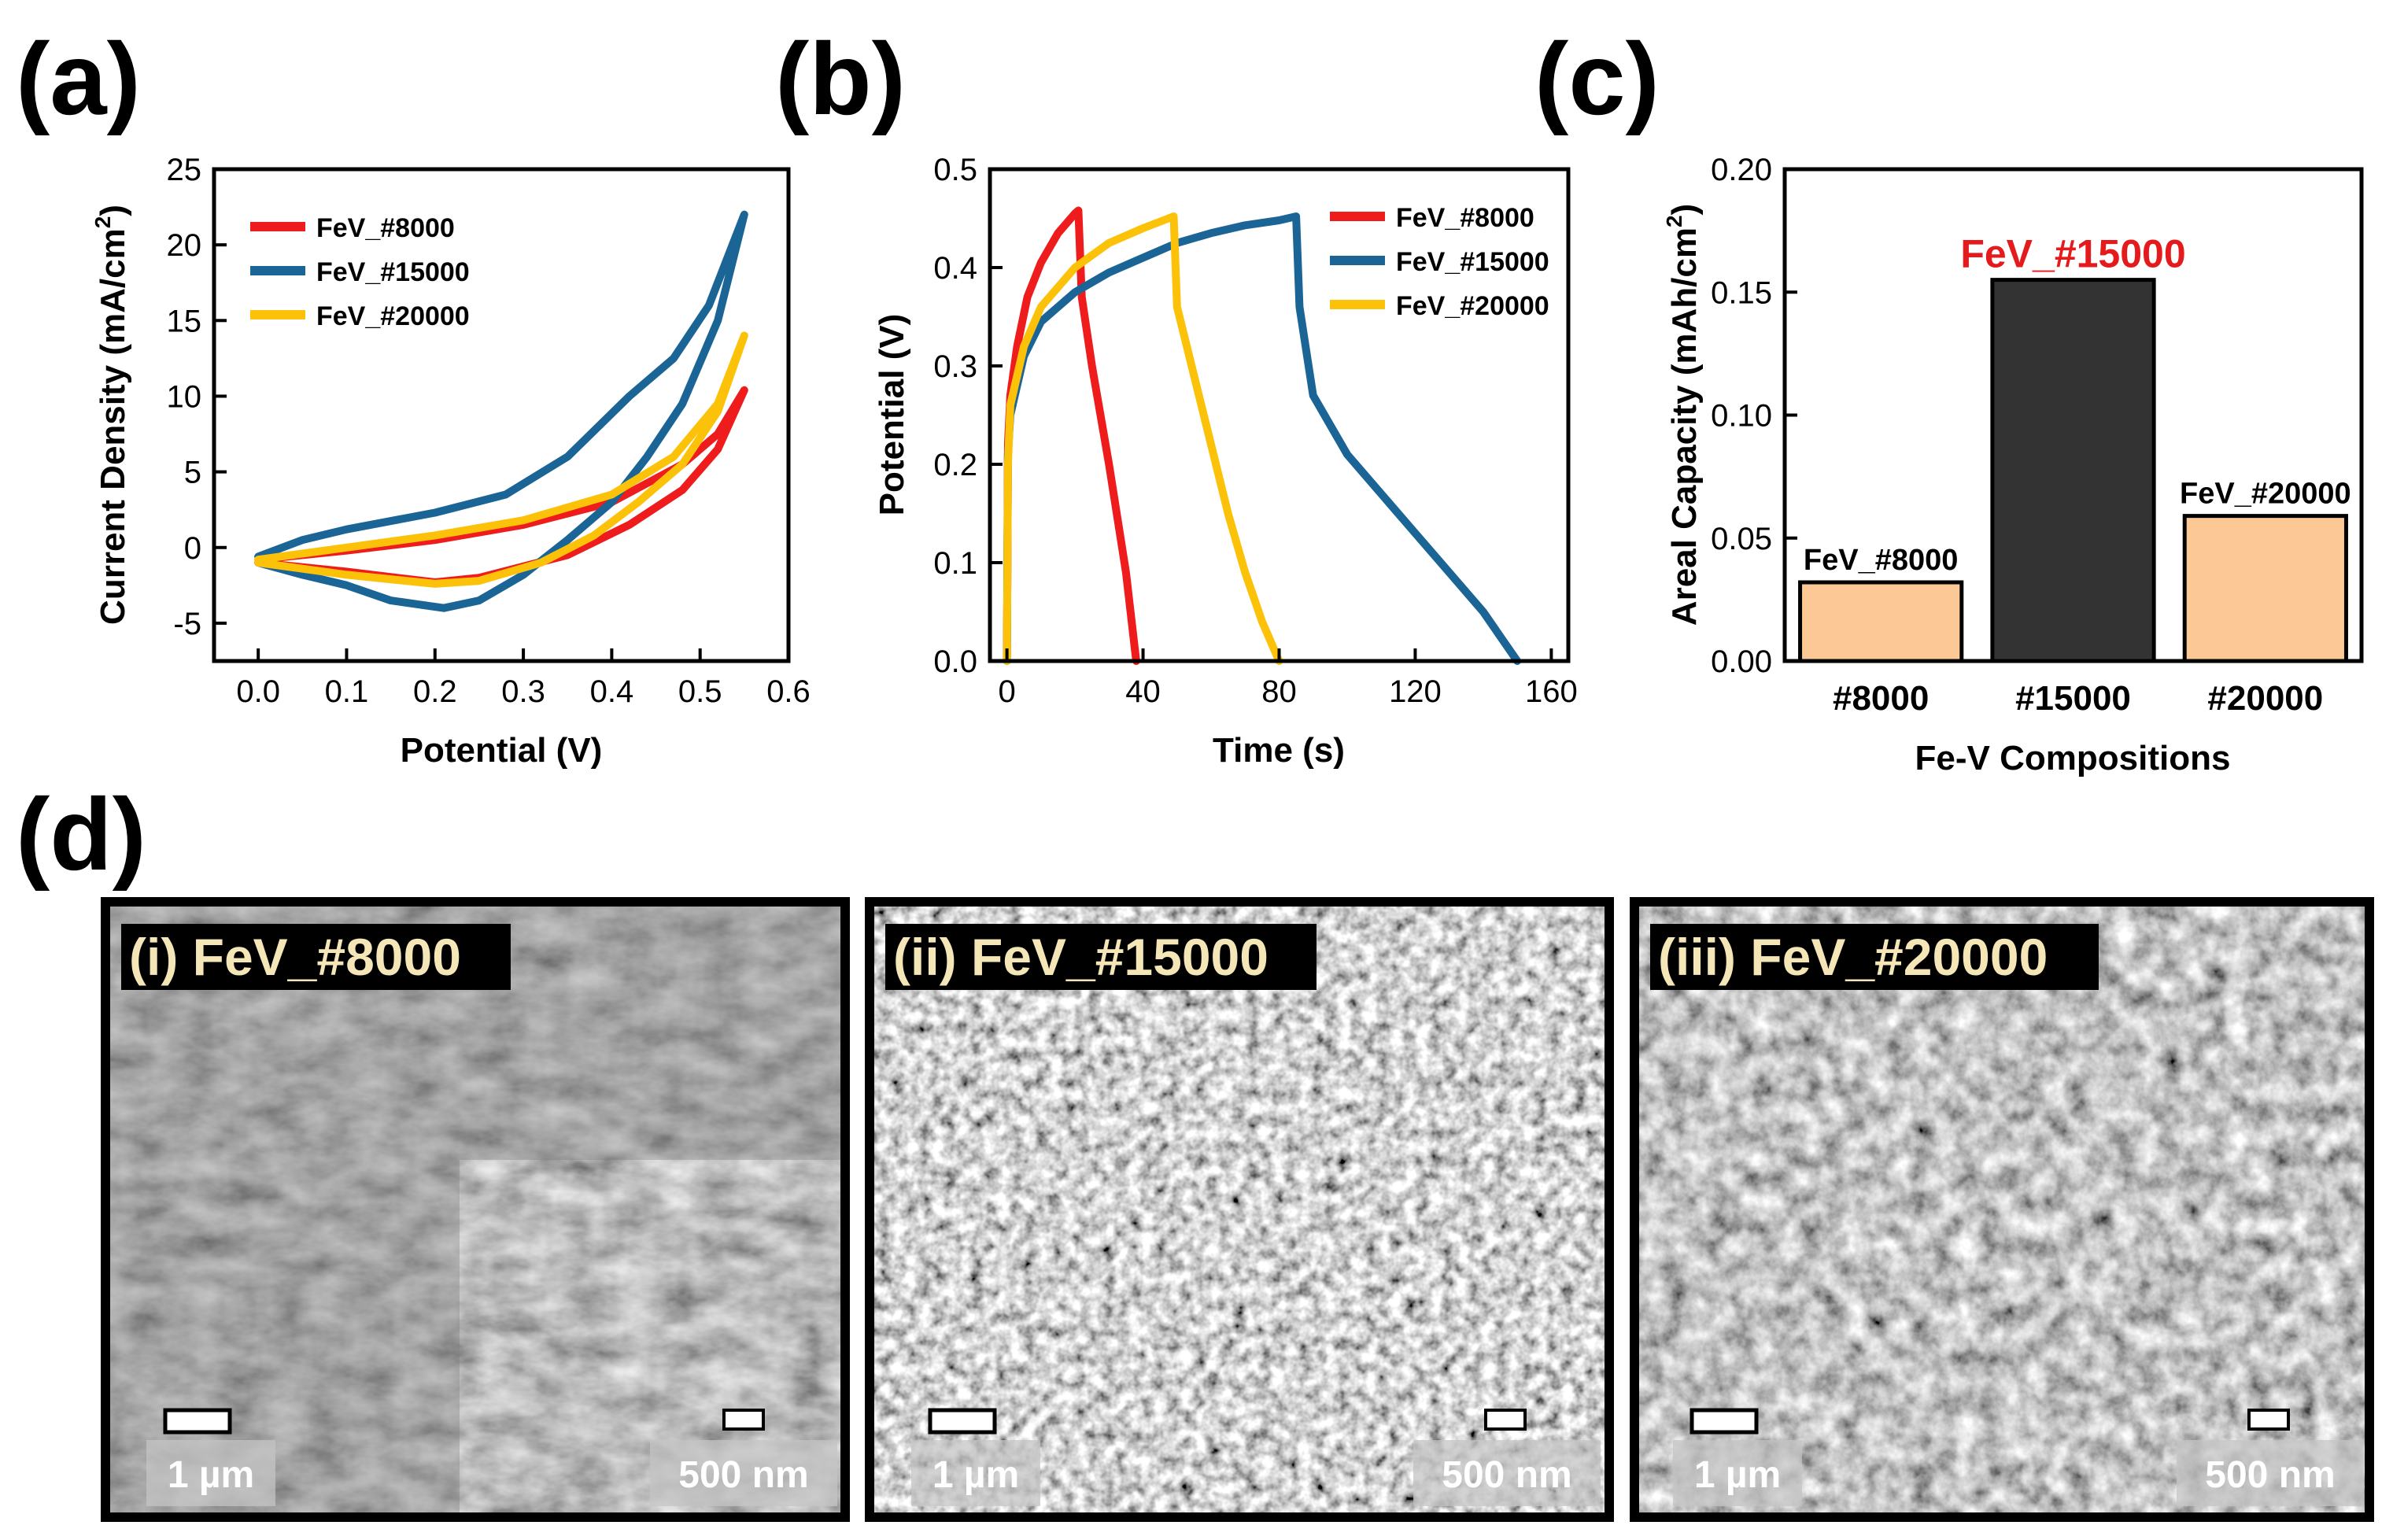 The width and height of the screenshot is (2393, 1540). What do you see at coordinates (1081, 957) in the screenshot?
I see `sem-caption: (ii) FeV_#15000` at bounding box center [1081, 957].